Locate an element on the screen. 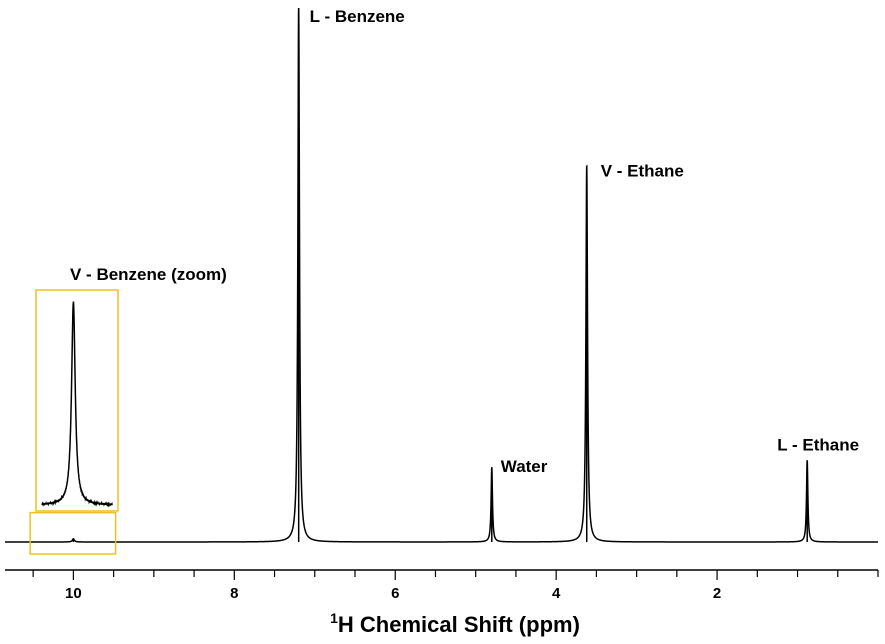 The height and width of the screenshot is (644, 885). x-axis-title-text: H Chemical Shift (ppm) is located at coordinates (459, 624).